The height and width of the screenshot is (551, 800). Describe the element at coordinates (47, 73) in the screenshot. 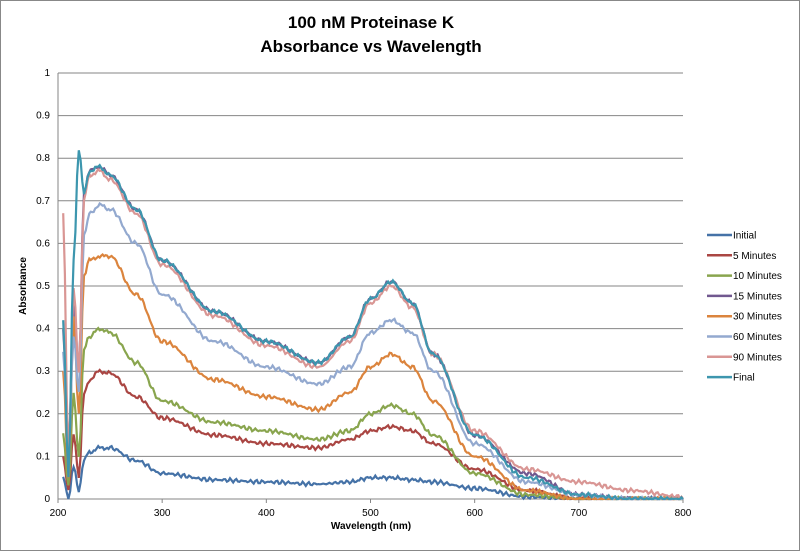

I see `y-tick-label: 1` at that location.